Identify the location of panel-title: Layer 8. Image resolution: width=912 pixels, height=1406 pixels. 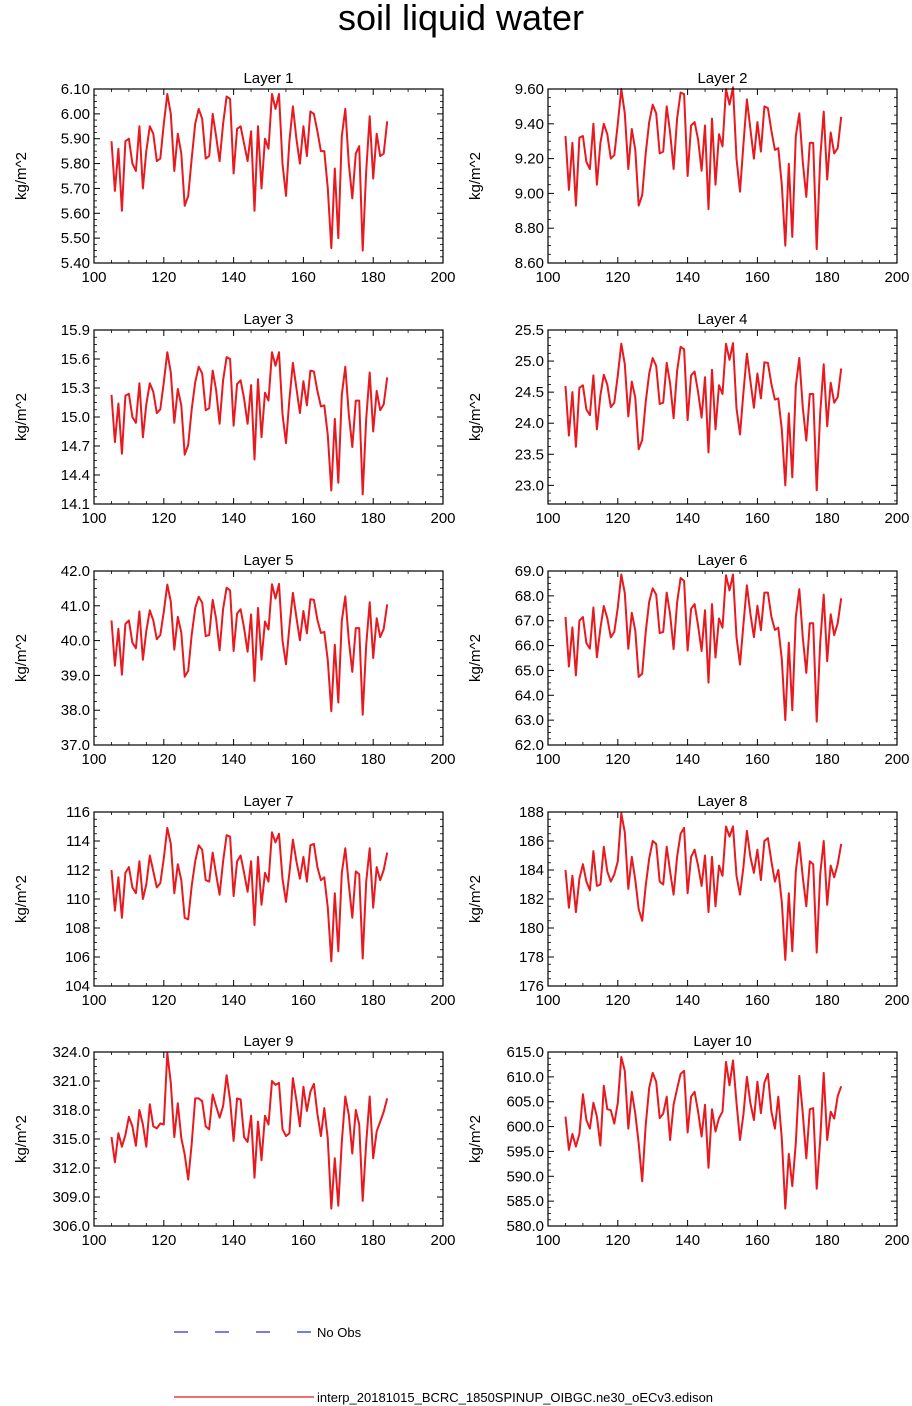
(722, 801).